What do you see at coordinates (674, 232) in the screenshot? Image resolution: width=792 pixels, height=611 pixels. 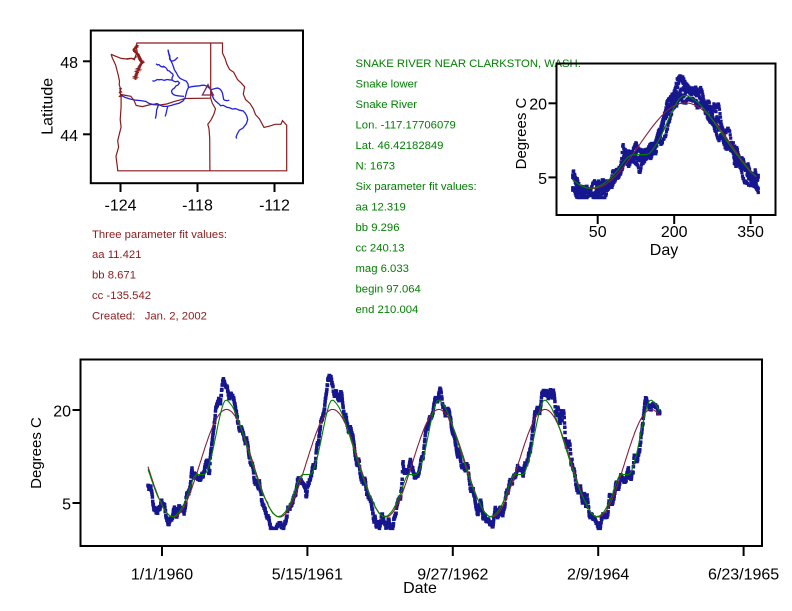 I see `svg-text: 200` at bounding box center [674, 232].